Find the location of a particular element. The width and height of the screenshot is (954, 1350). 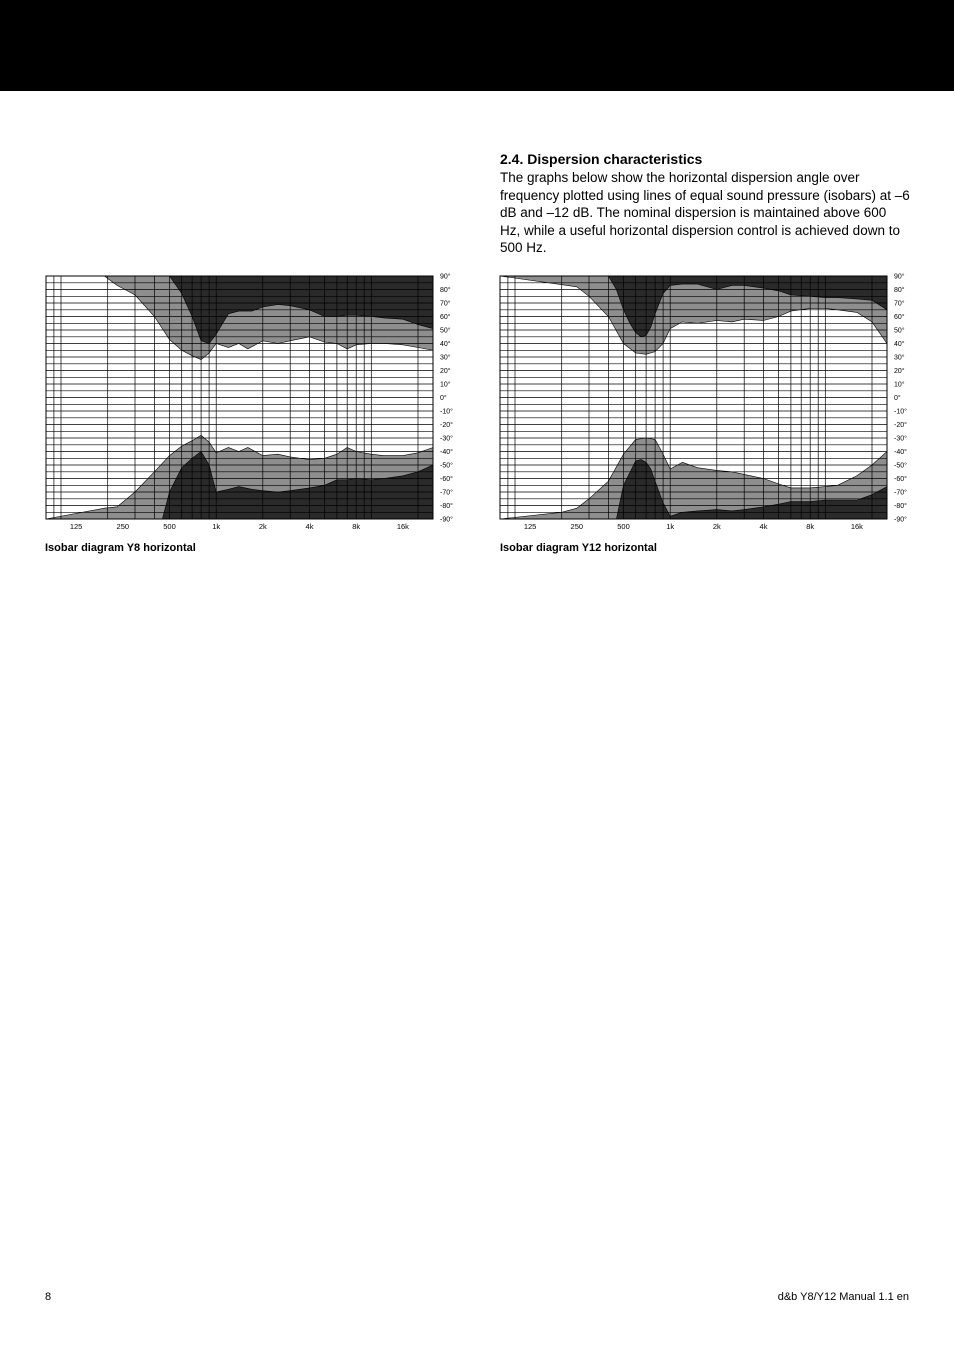

document-title: d&b Y8/Y12 Manual 1.1 en is located at coordinates (843, 1297).